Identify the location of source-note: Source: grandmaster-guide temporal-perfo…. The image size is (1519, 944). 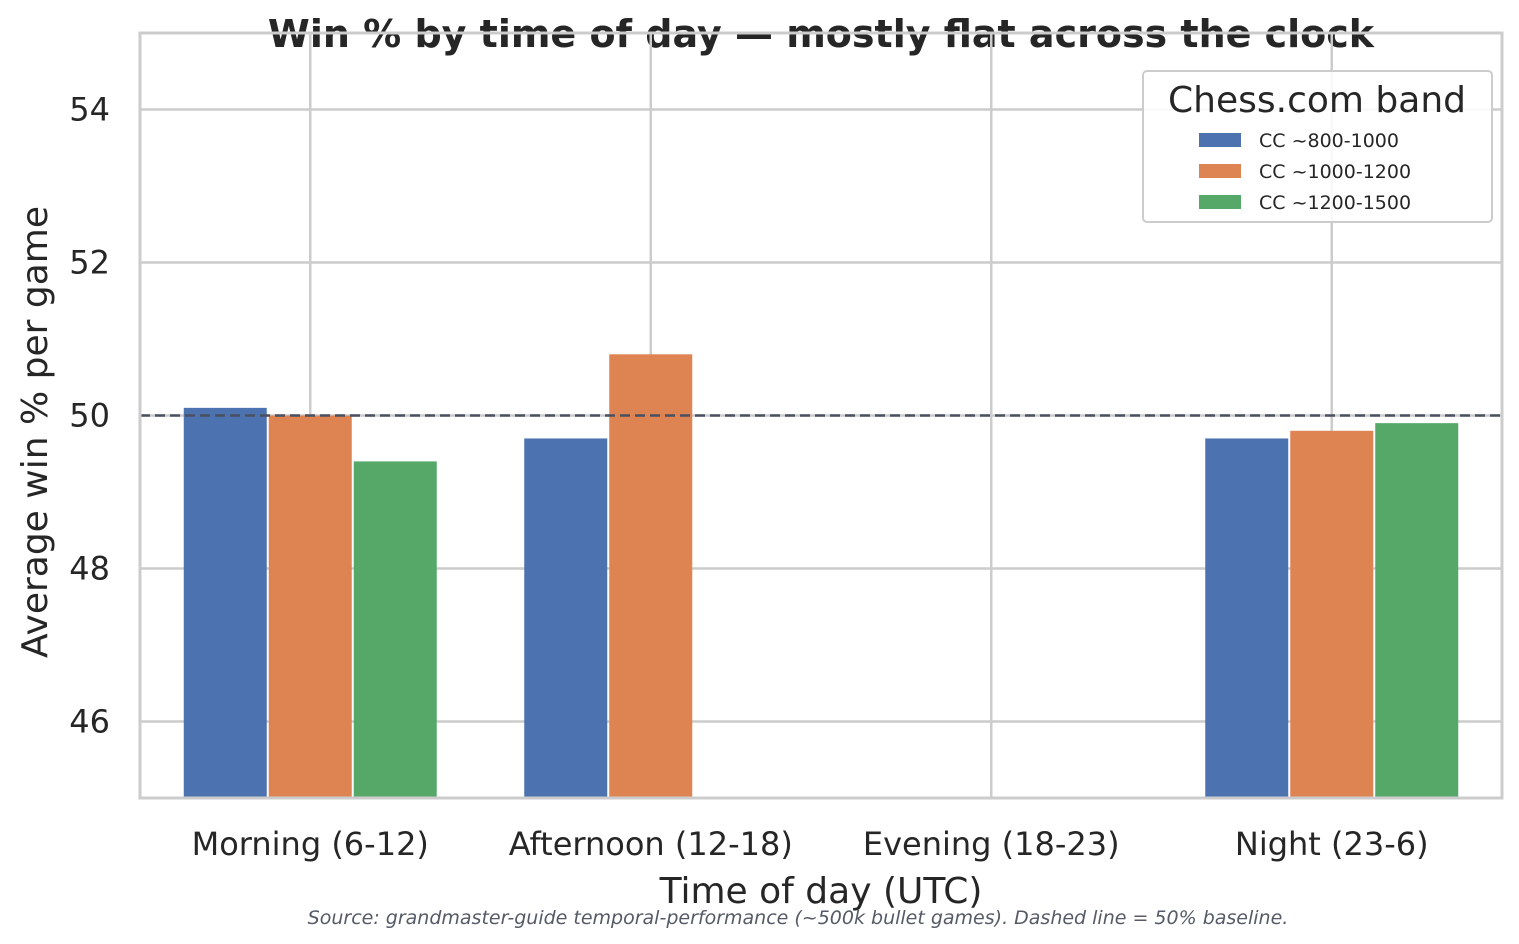
(798, 918).